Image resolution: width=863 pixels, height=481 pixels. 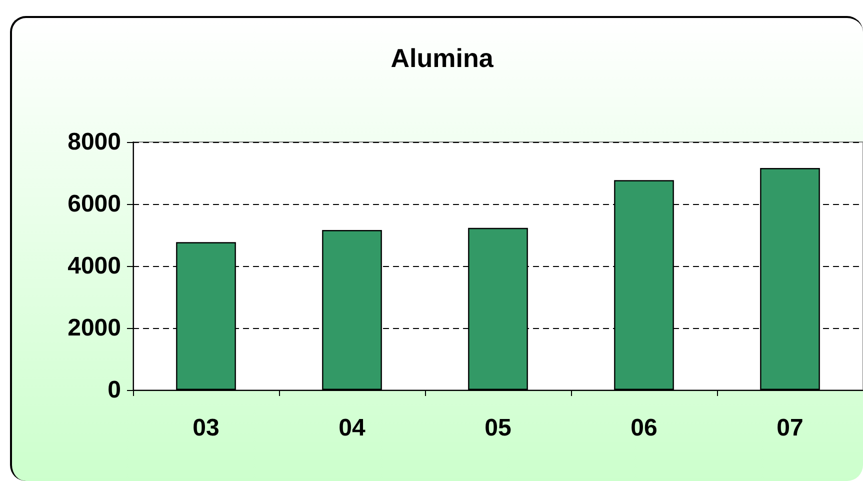 What do you see at coordinates (94, 142) in the screenshot?
I see `y-tick-label: 8000` at bounding box center [94, 142].